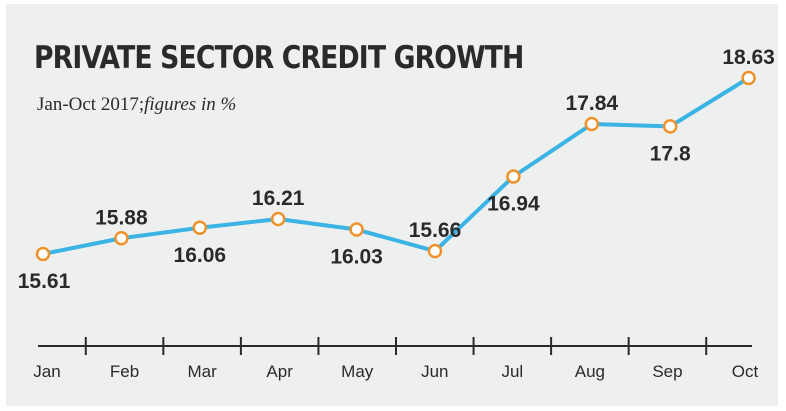 The height and width of the screenshot is (411, 786). Describe the element at coordinates (279, 58) in the screenshot. I see `chart-title: PRIVATE SECTOR CREDIT GROWTH` at that location.